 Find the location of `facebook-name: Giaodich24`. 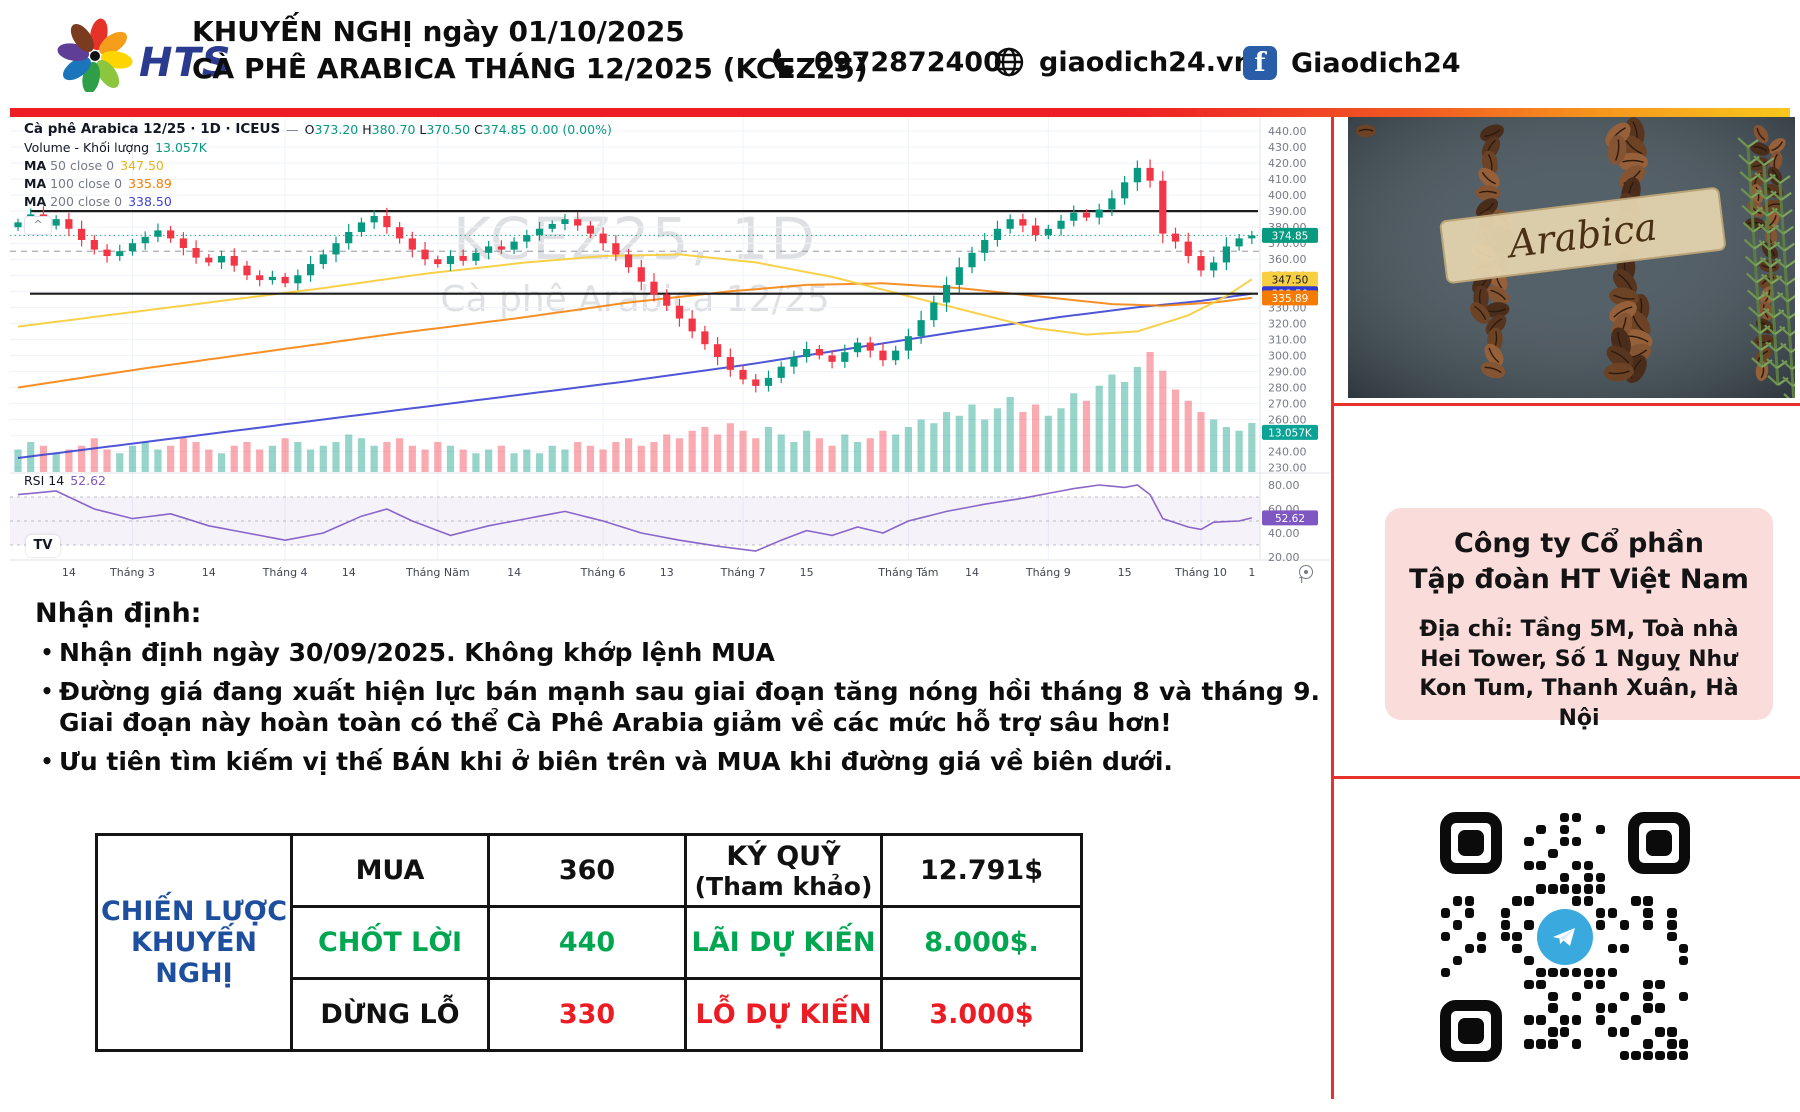

facebook-name: Giaodich24 is located at coordinates (1376, 63).